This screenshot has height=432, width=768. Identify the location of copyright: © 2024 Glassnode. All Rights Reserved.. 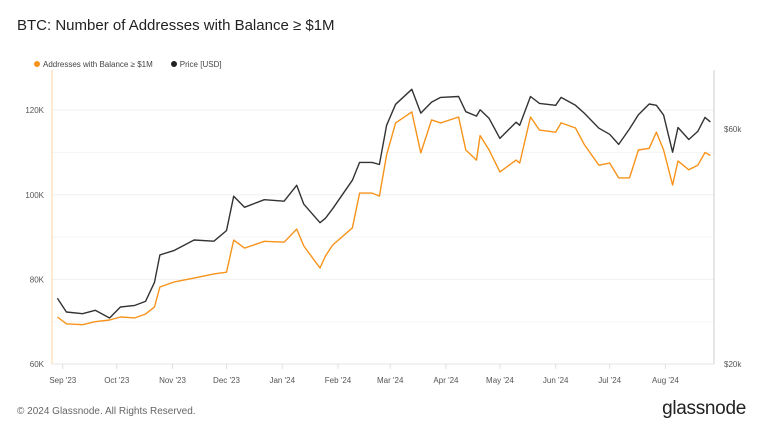
(106, 411).